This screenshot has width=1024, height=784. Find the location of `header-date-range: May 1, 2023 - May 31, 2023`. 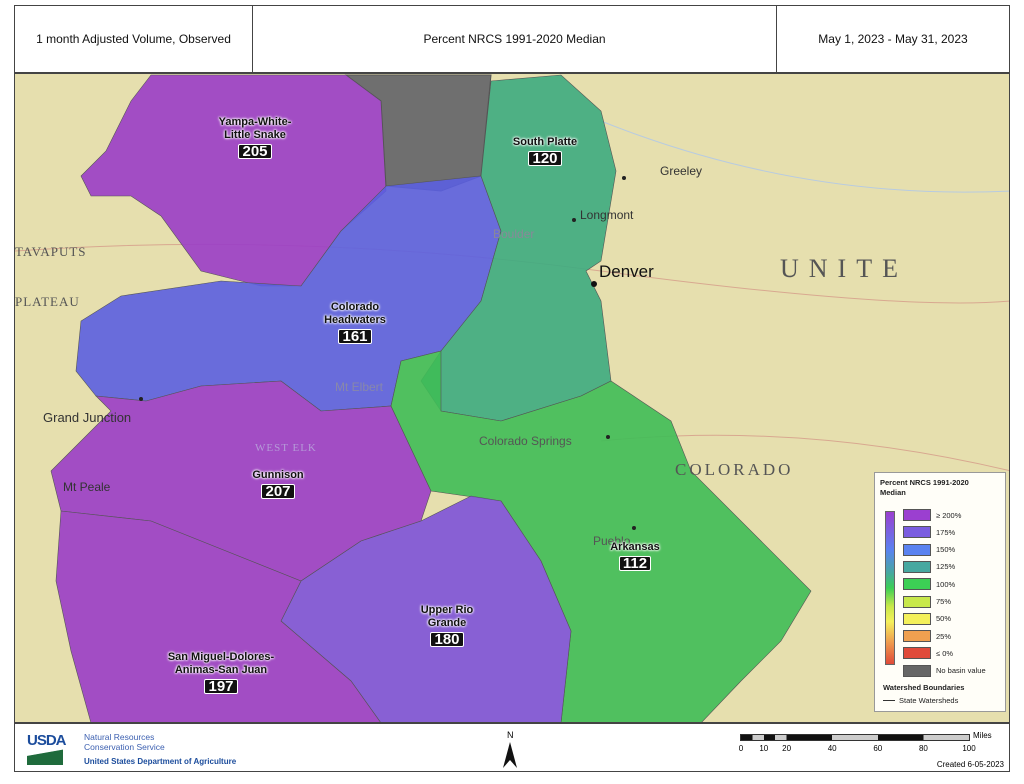

header-date-range: May 1, 2023 - May 31, 2023 is located at coordinates (893, 39).